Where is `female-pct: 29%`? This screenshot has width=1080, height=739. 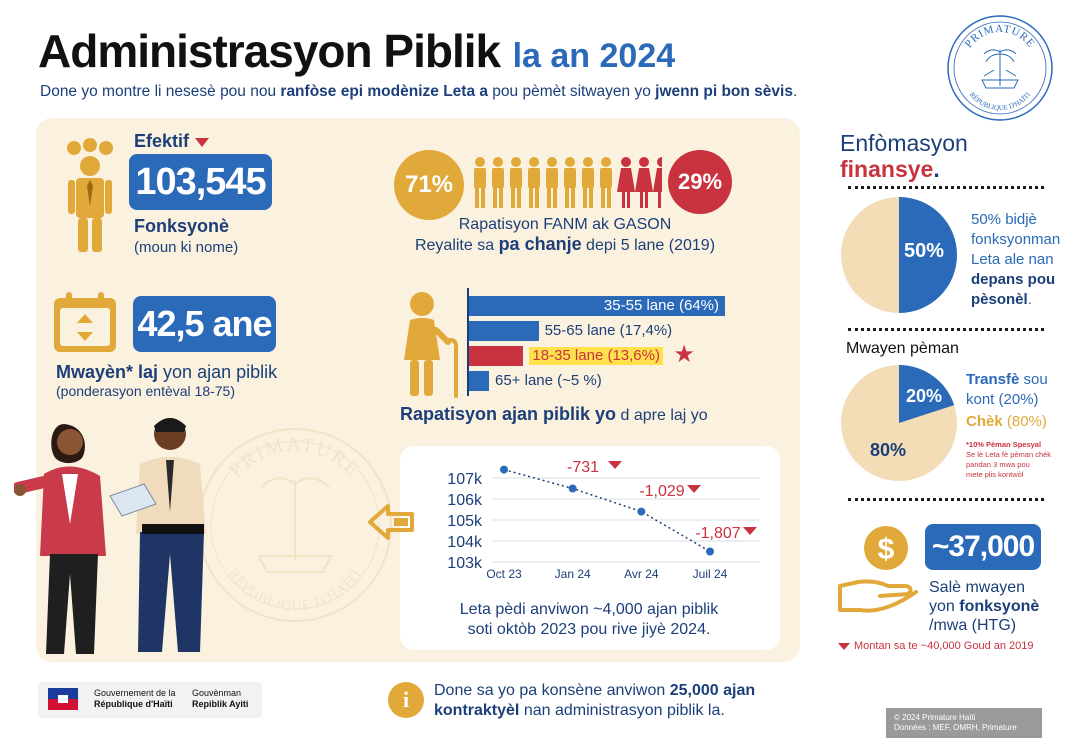
female-pct: 29% is located at coordinates (700, 181).